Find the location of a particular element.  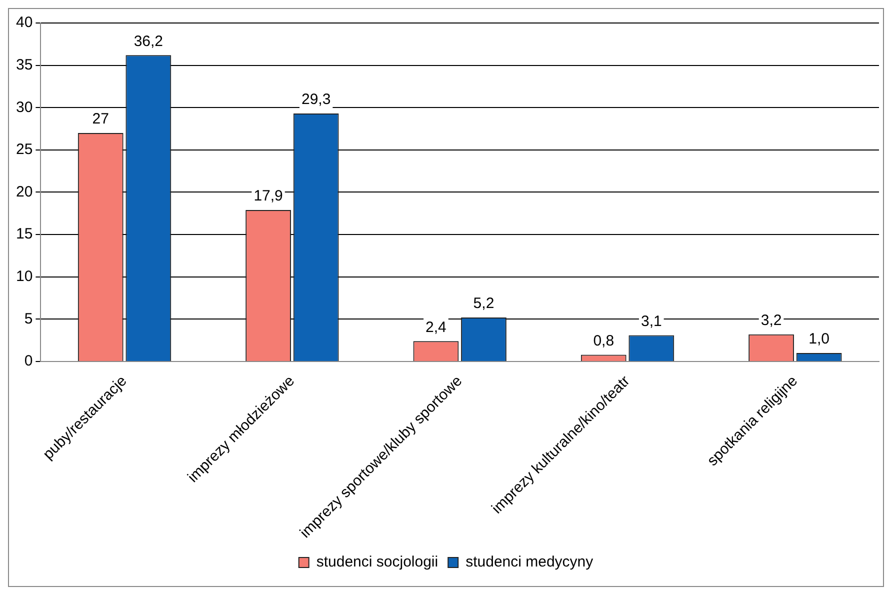

data-label: 36,2 is located at coordinates (149, 41).